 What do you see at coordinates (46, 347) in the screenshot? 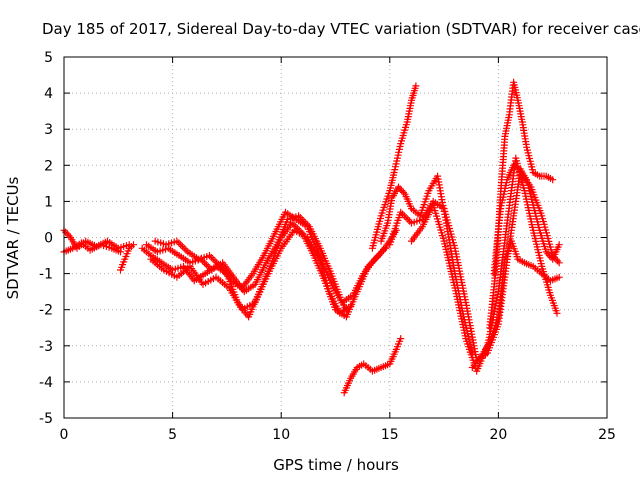
I see `y-tick-label: -3` at bounding box center [46, 347].